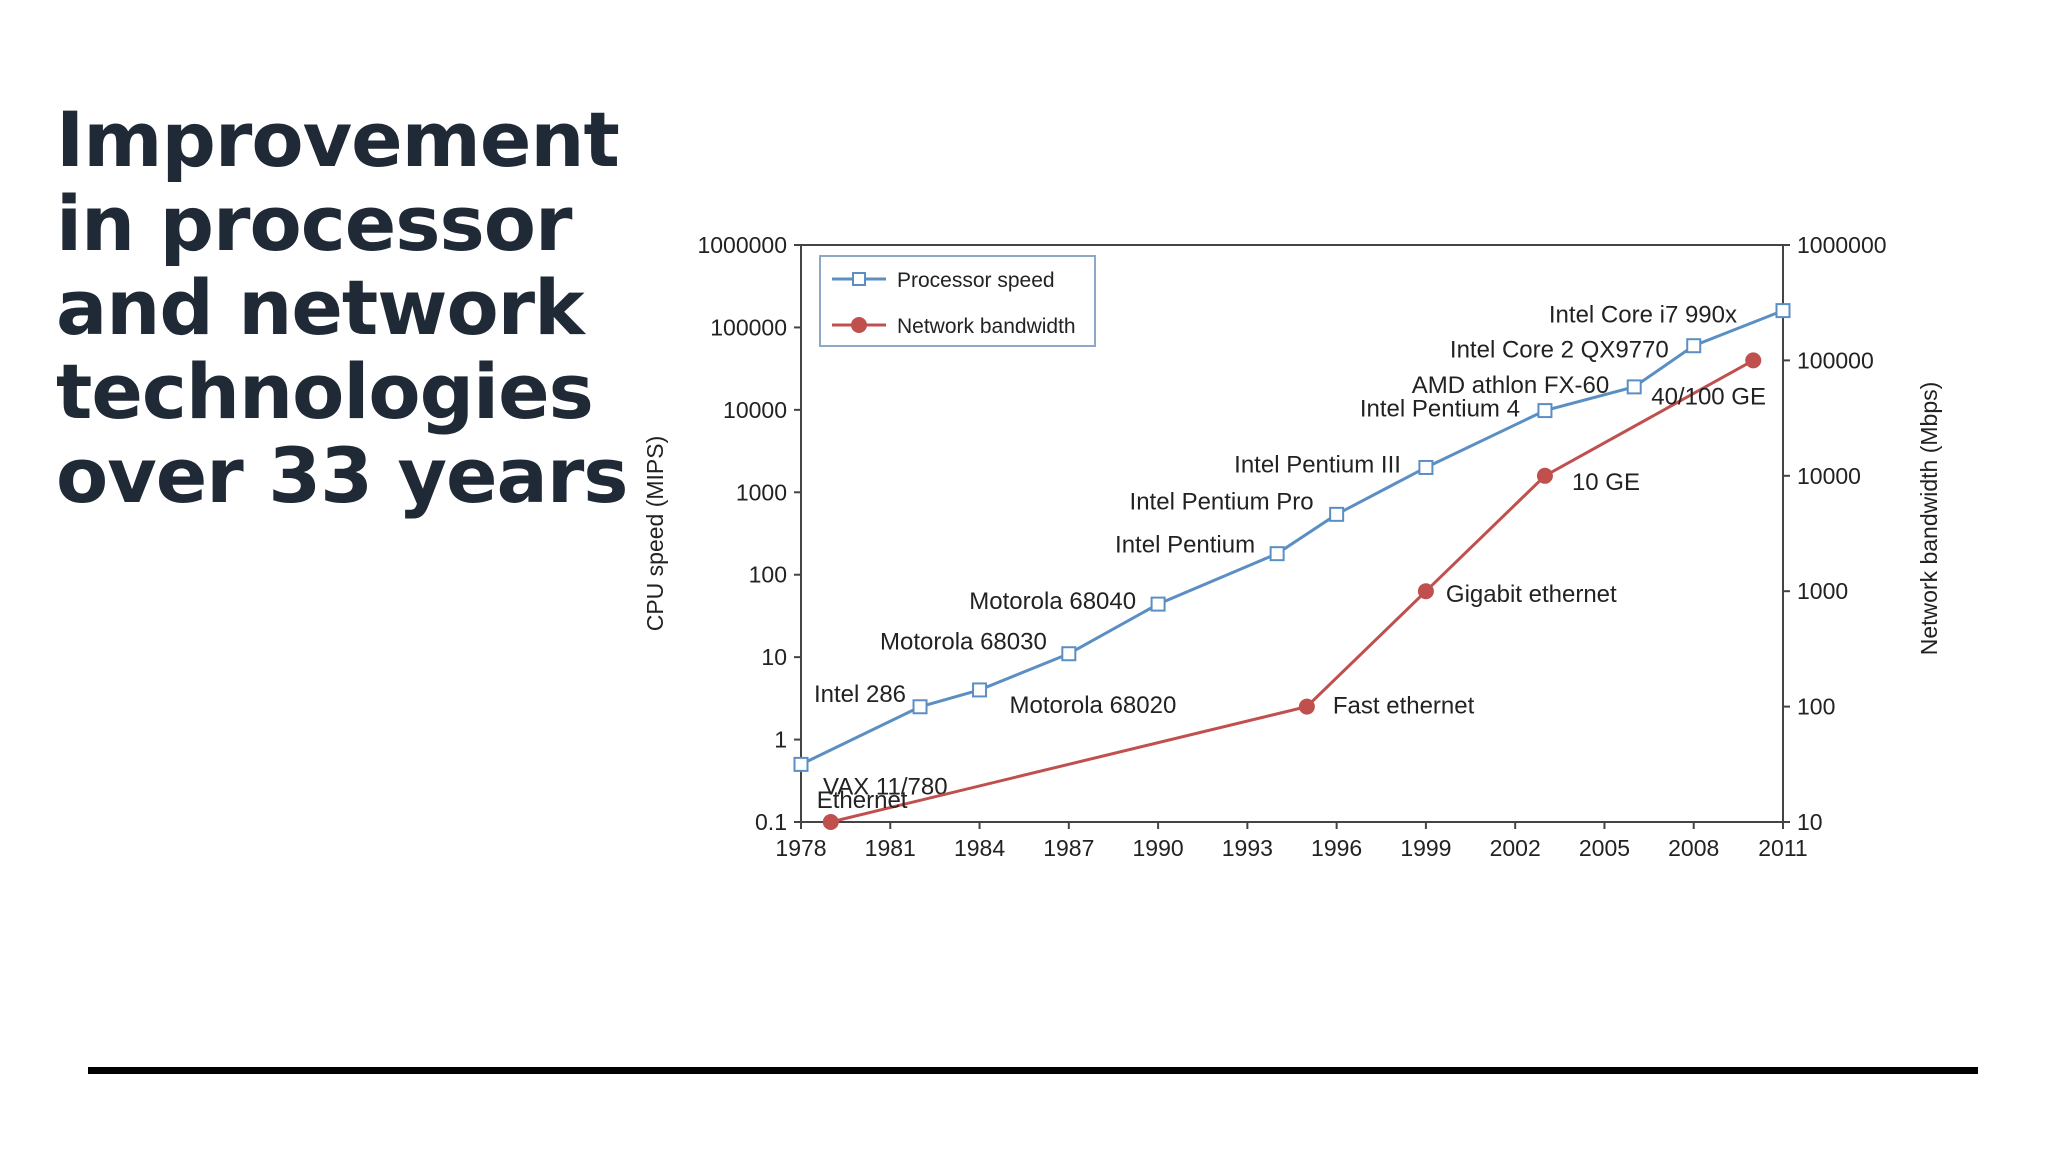 Image resolution: width=2048 pixels, height=1152 pixels. I want to click on processor-speed-point-label: Intel Pentium, so click(1185, 545).